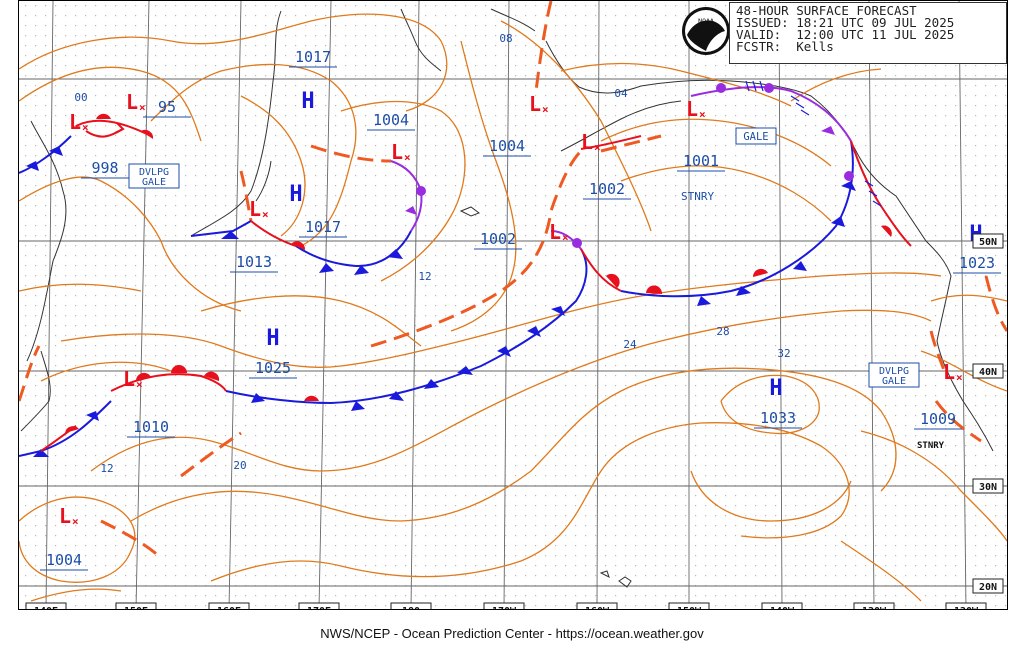  Describe the element at coordinates (845, 22) in the screenshot. I see `issued-time: ISSUED: 18:21 UTC 09 JUL 2025` at that location.